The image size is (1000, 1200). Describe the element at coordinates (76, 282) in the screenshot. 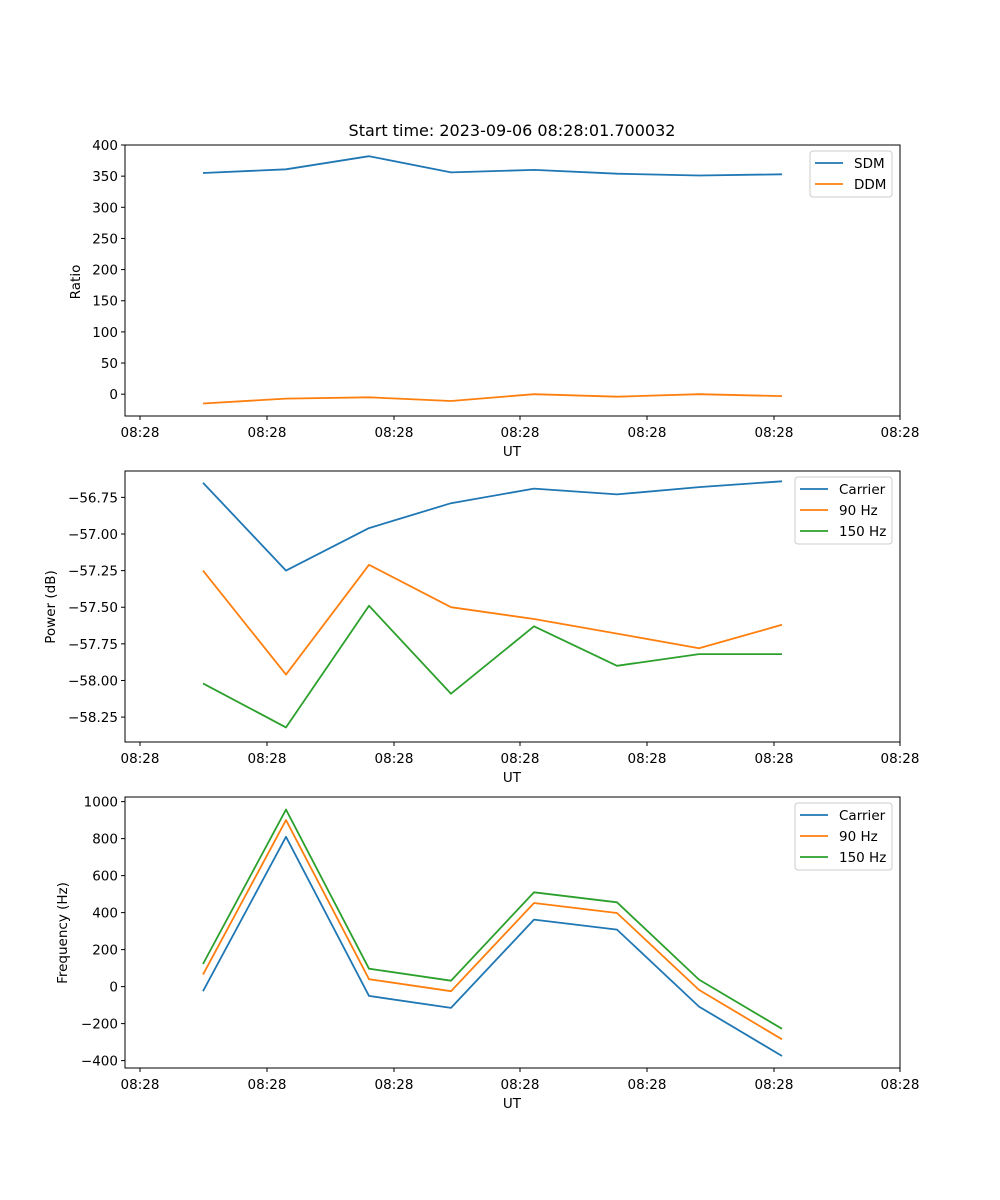

I see `y-axis-label: Ratio` at that location.